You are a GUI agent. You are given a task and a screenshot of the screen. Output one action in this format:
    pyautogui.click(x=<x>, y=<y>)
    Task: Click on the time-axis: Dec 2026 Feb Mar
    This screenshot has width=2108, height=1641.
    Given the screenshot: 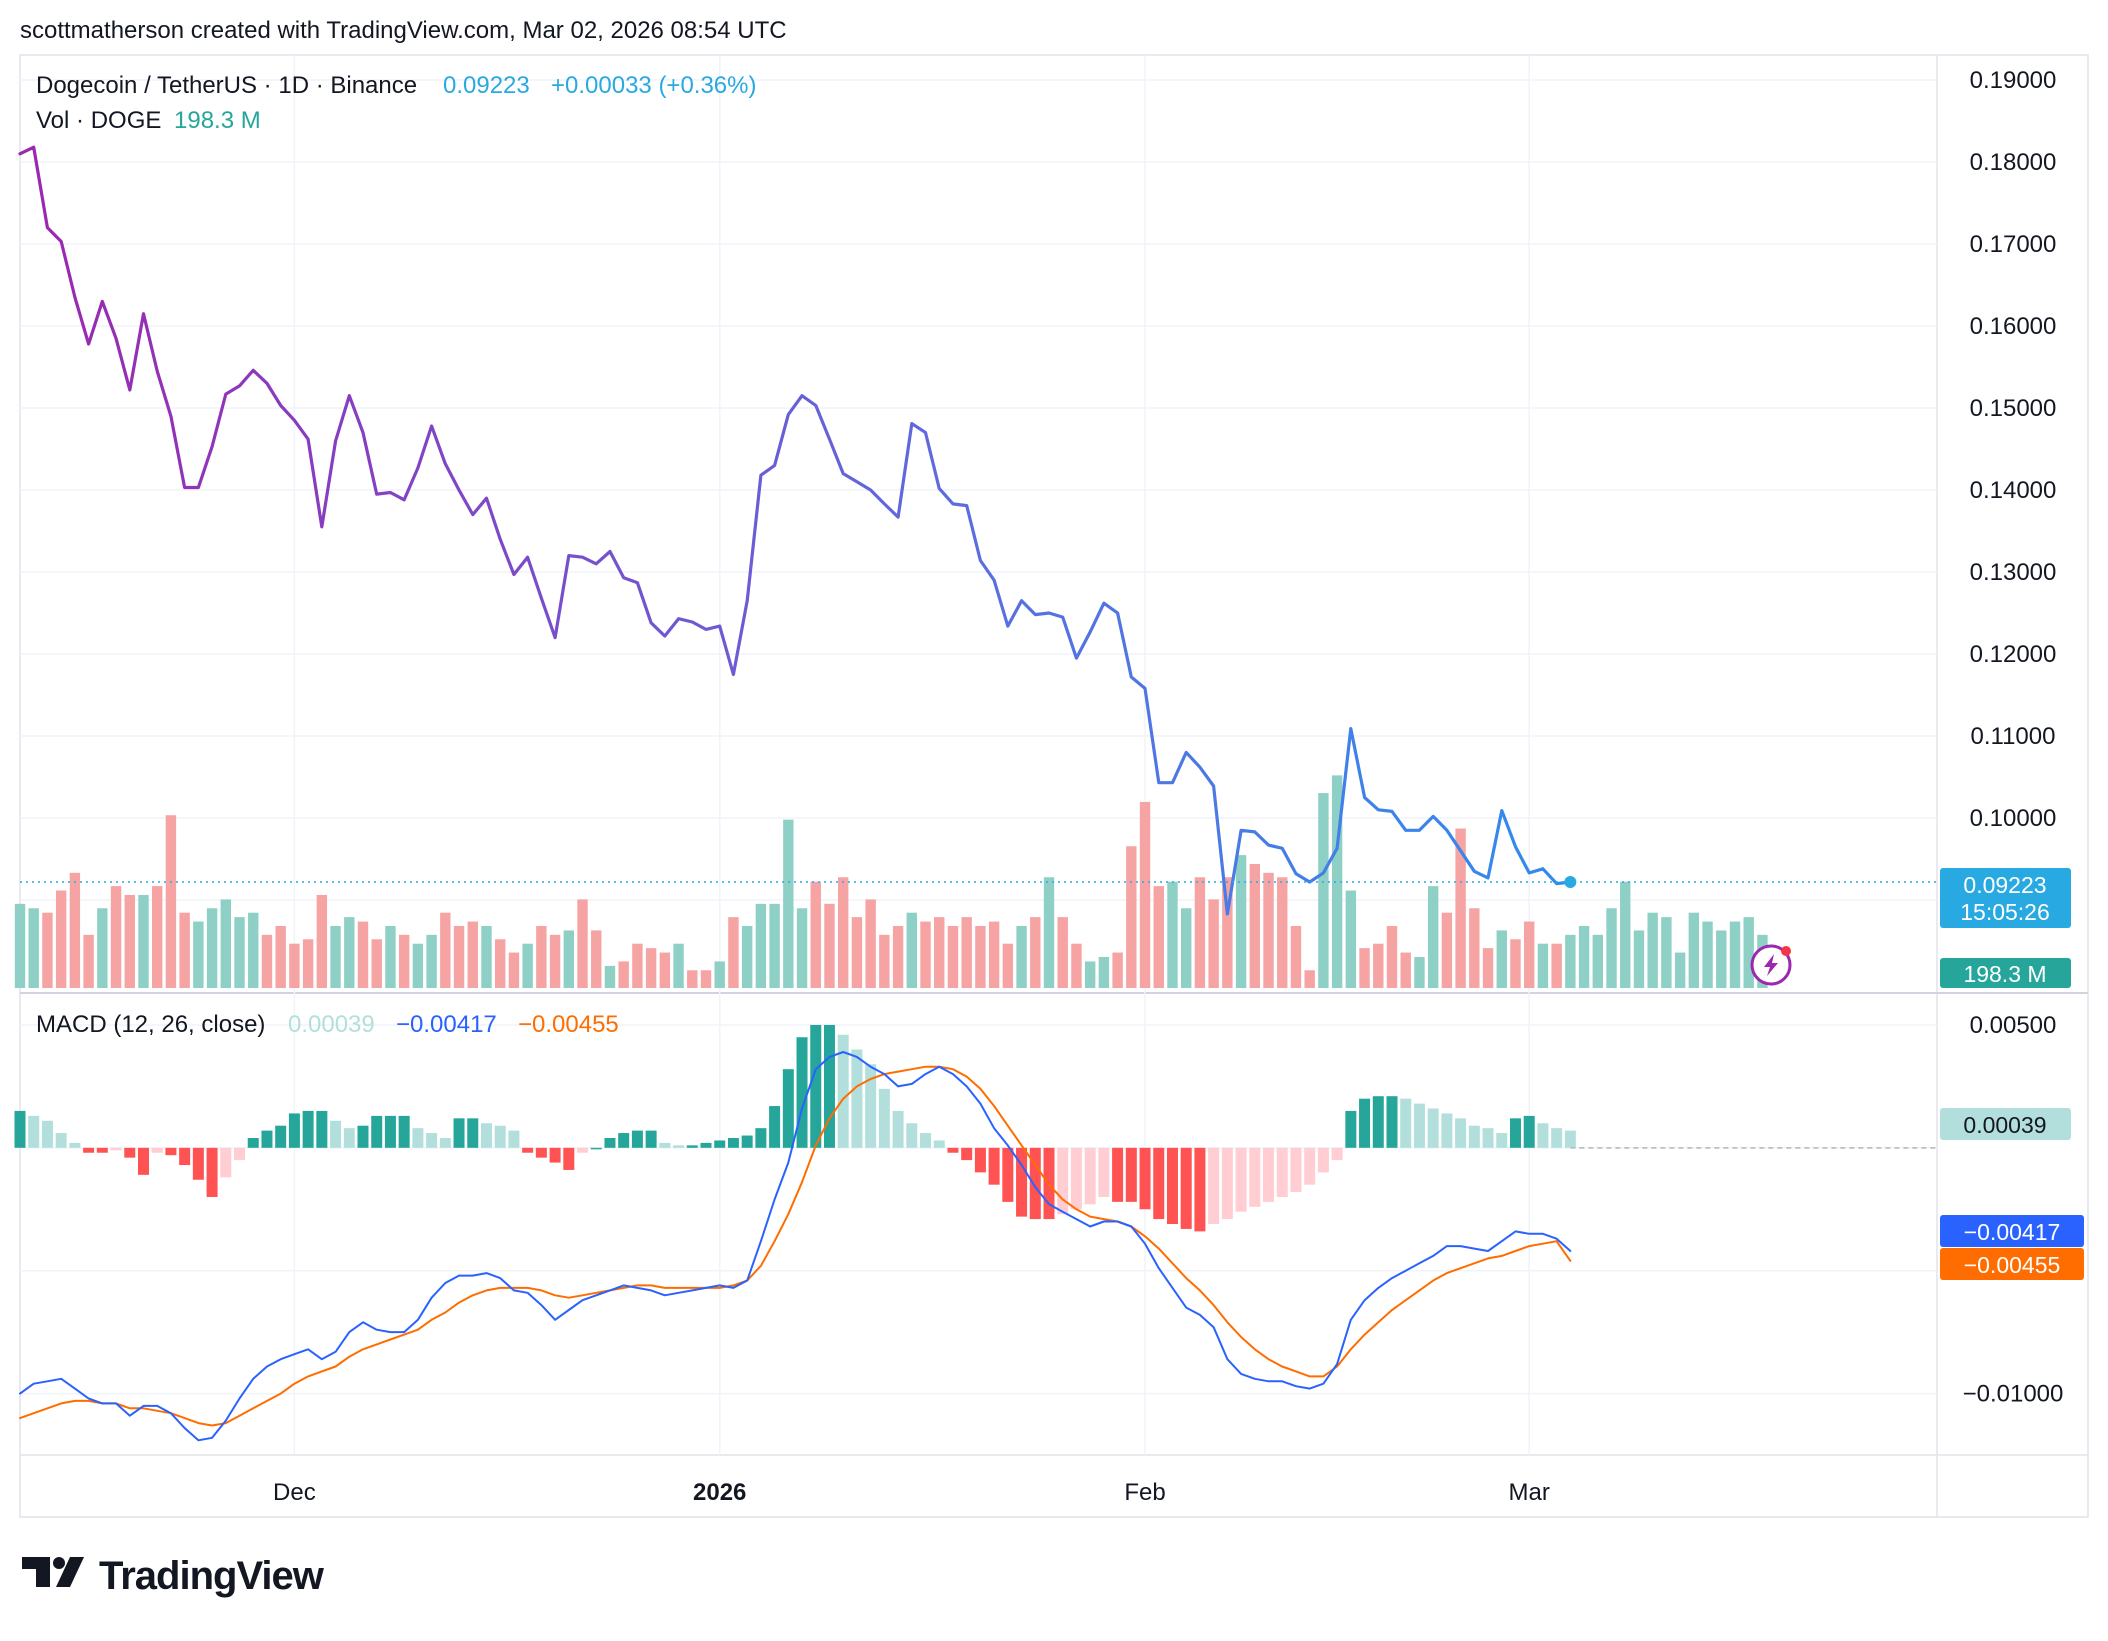 What is the action you would take?
    pyautogui.click(x=911, y=1492)
    